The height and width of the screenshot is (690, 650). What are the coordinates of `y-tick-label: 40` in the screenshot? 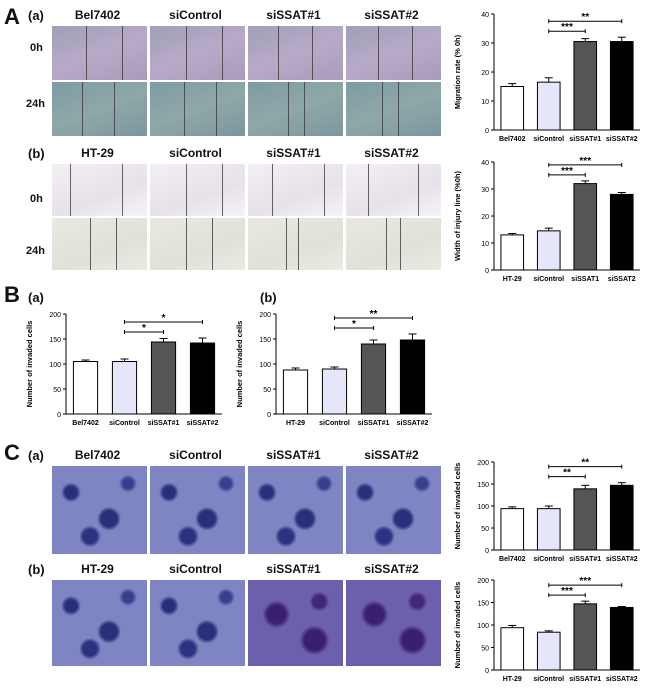 It's located at (485, 163).